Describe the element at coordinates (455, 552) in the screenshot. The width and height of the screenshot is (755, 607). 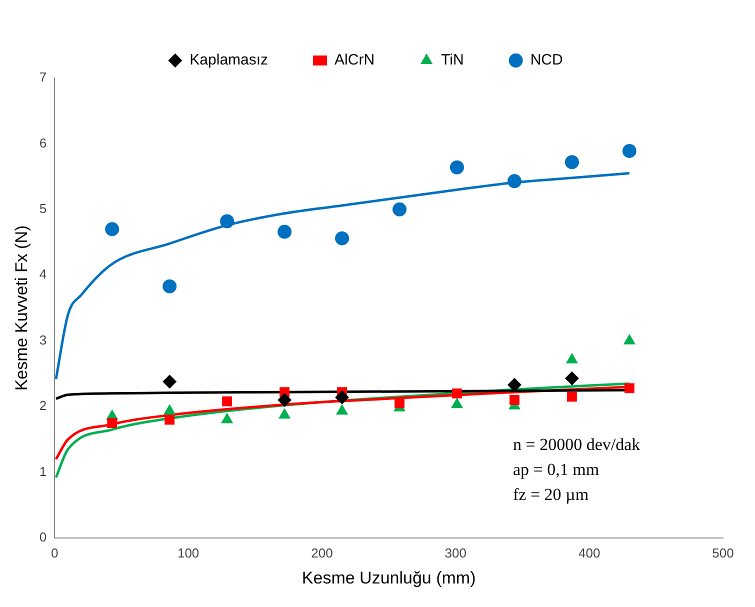
I see `x-tick-label: 300` at that location.